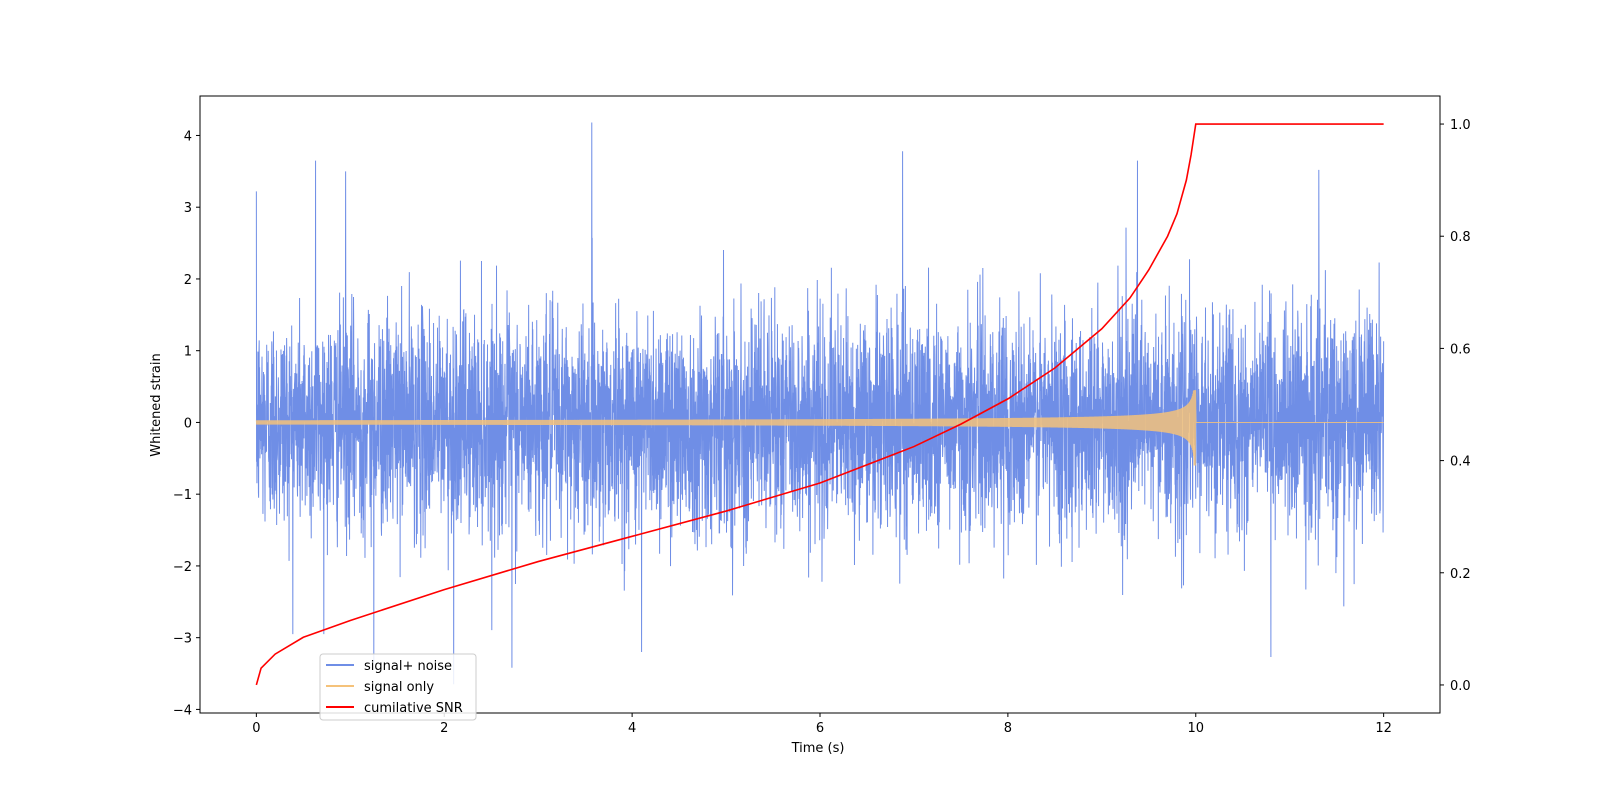 Image resolution: width=1600 pixels, height=800 pixels. Describe the element at coordinates (818, 748) in the screenshot. I see `x-axis-label: Time (s)` at that location.